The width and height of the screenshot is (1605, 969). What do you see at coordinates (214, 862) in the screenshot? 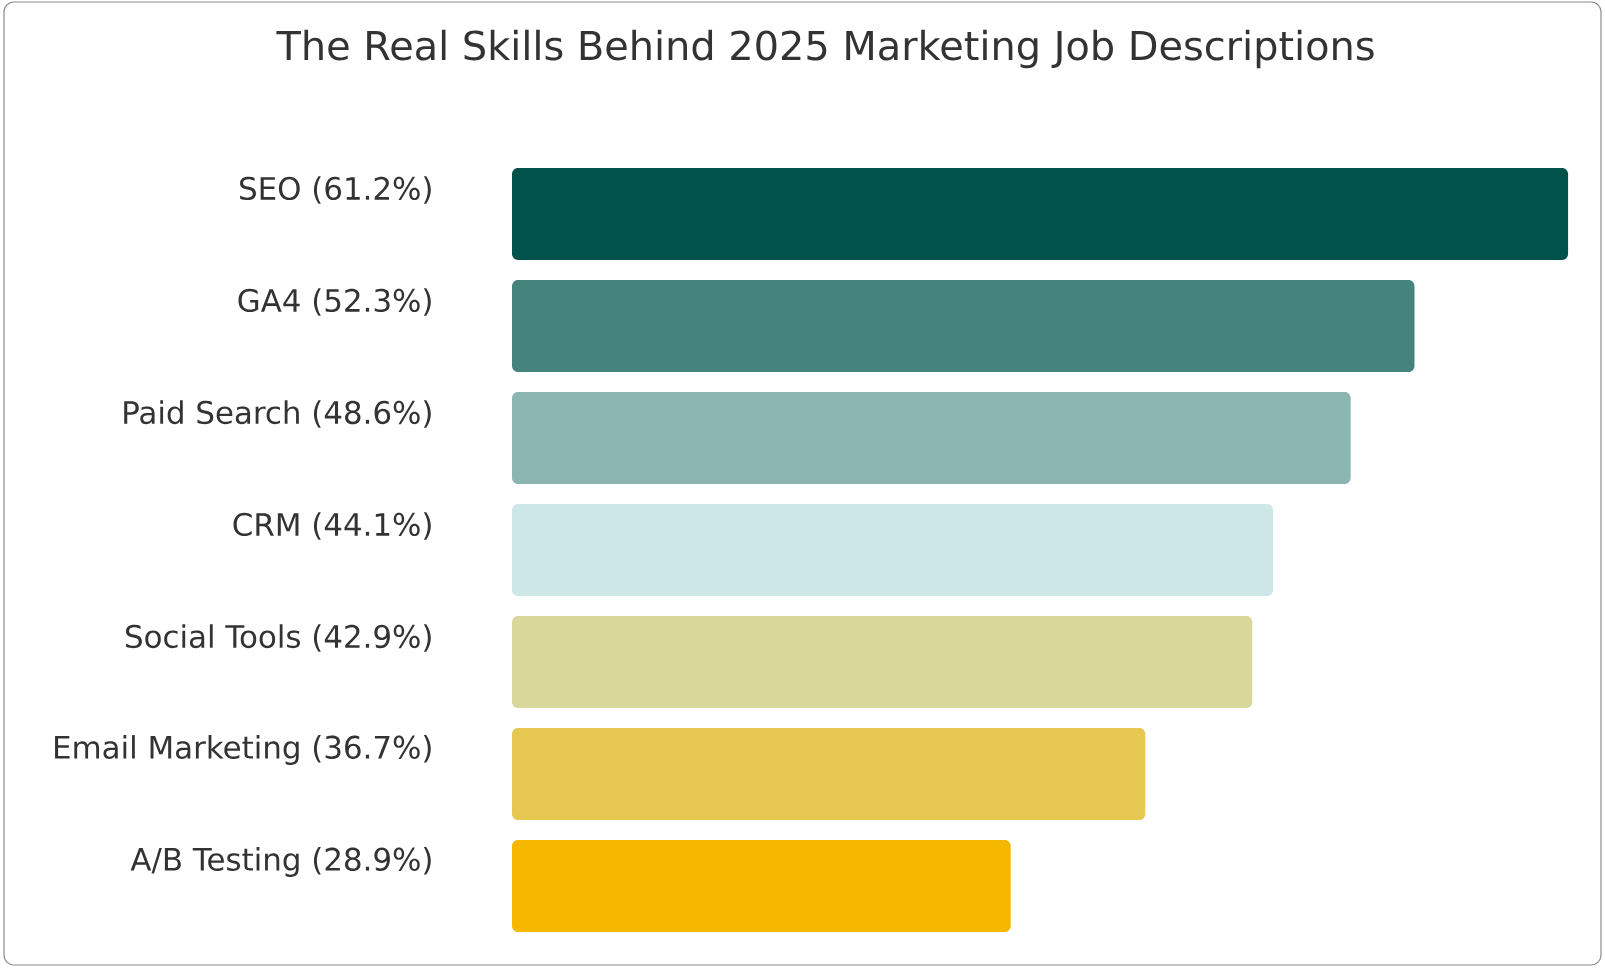
I see `y-tick-label: A/B Testing` at bounding box center [214, 862].